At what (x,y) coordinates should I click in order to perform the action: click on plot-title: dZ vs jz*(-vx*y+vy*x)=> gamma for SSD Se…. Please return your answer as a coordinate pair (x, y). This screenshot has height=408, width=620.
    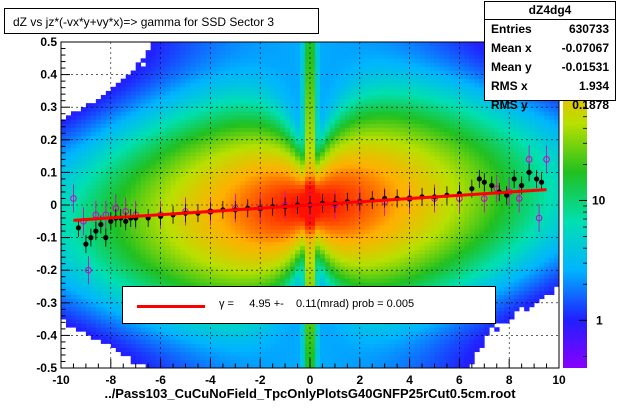
    Looking at the image, I should click on (161, 21).